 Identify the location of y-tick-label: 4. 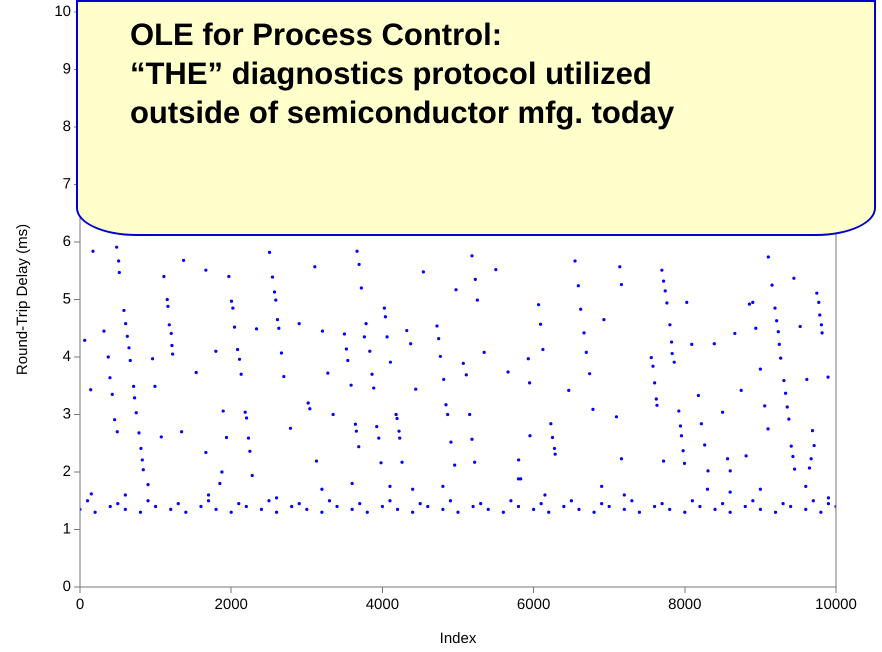
(66, 357).